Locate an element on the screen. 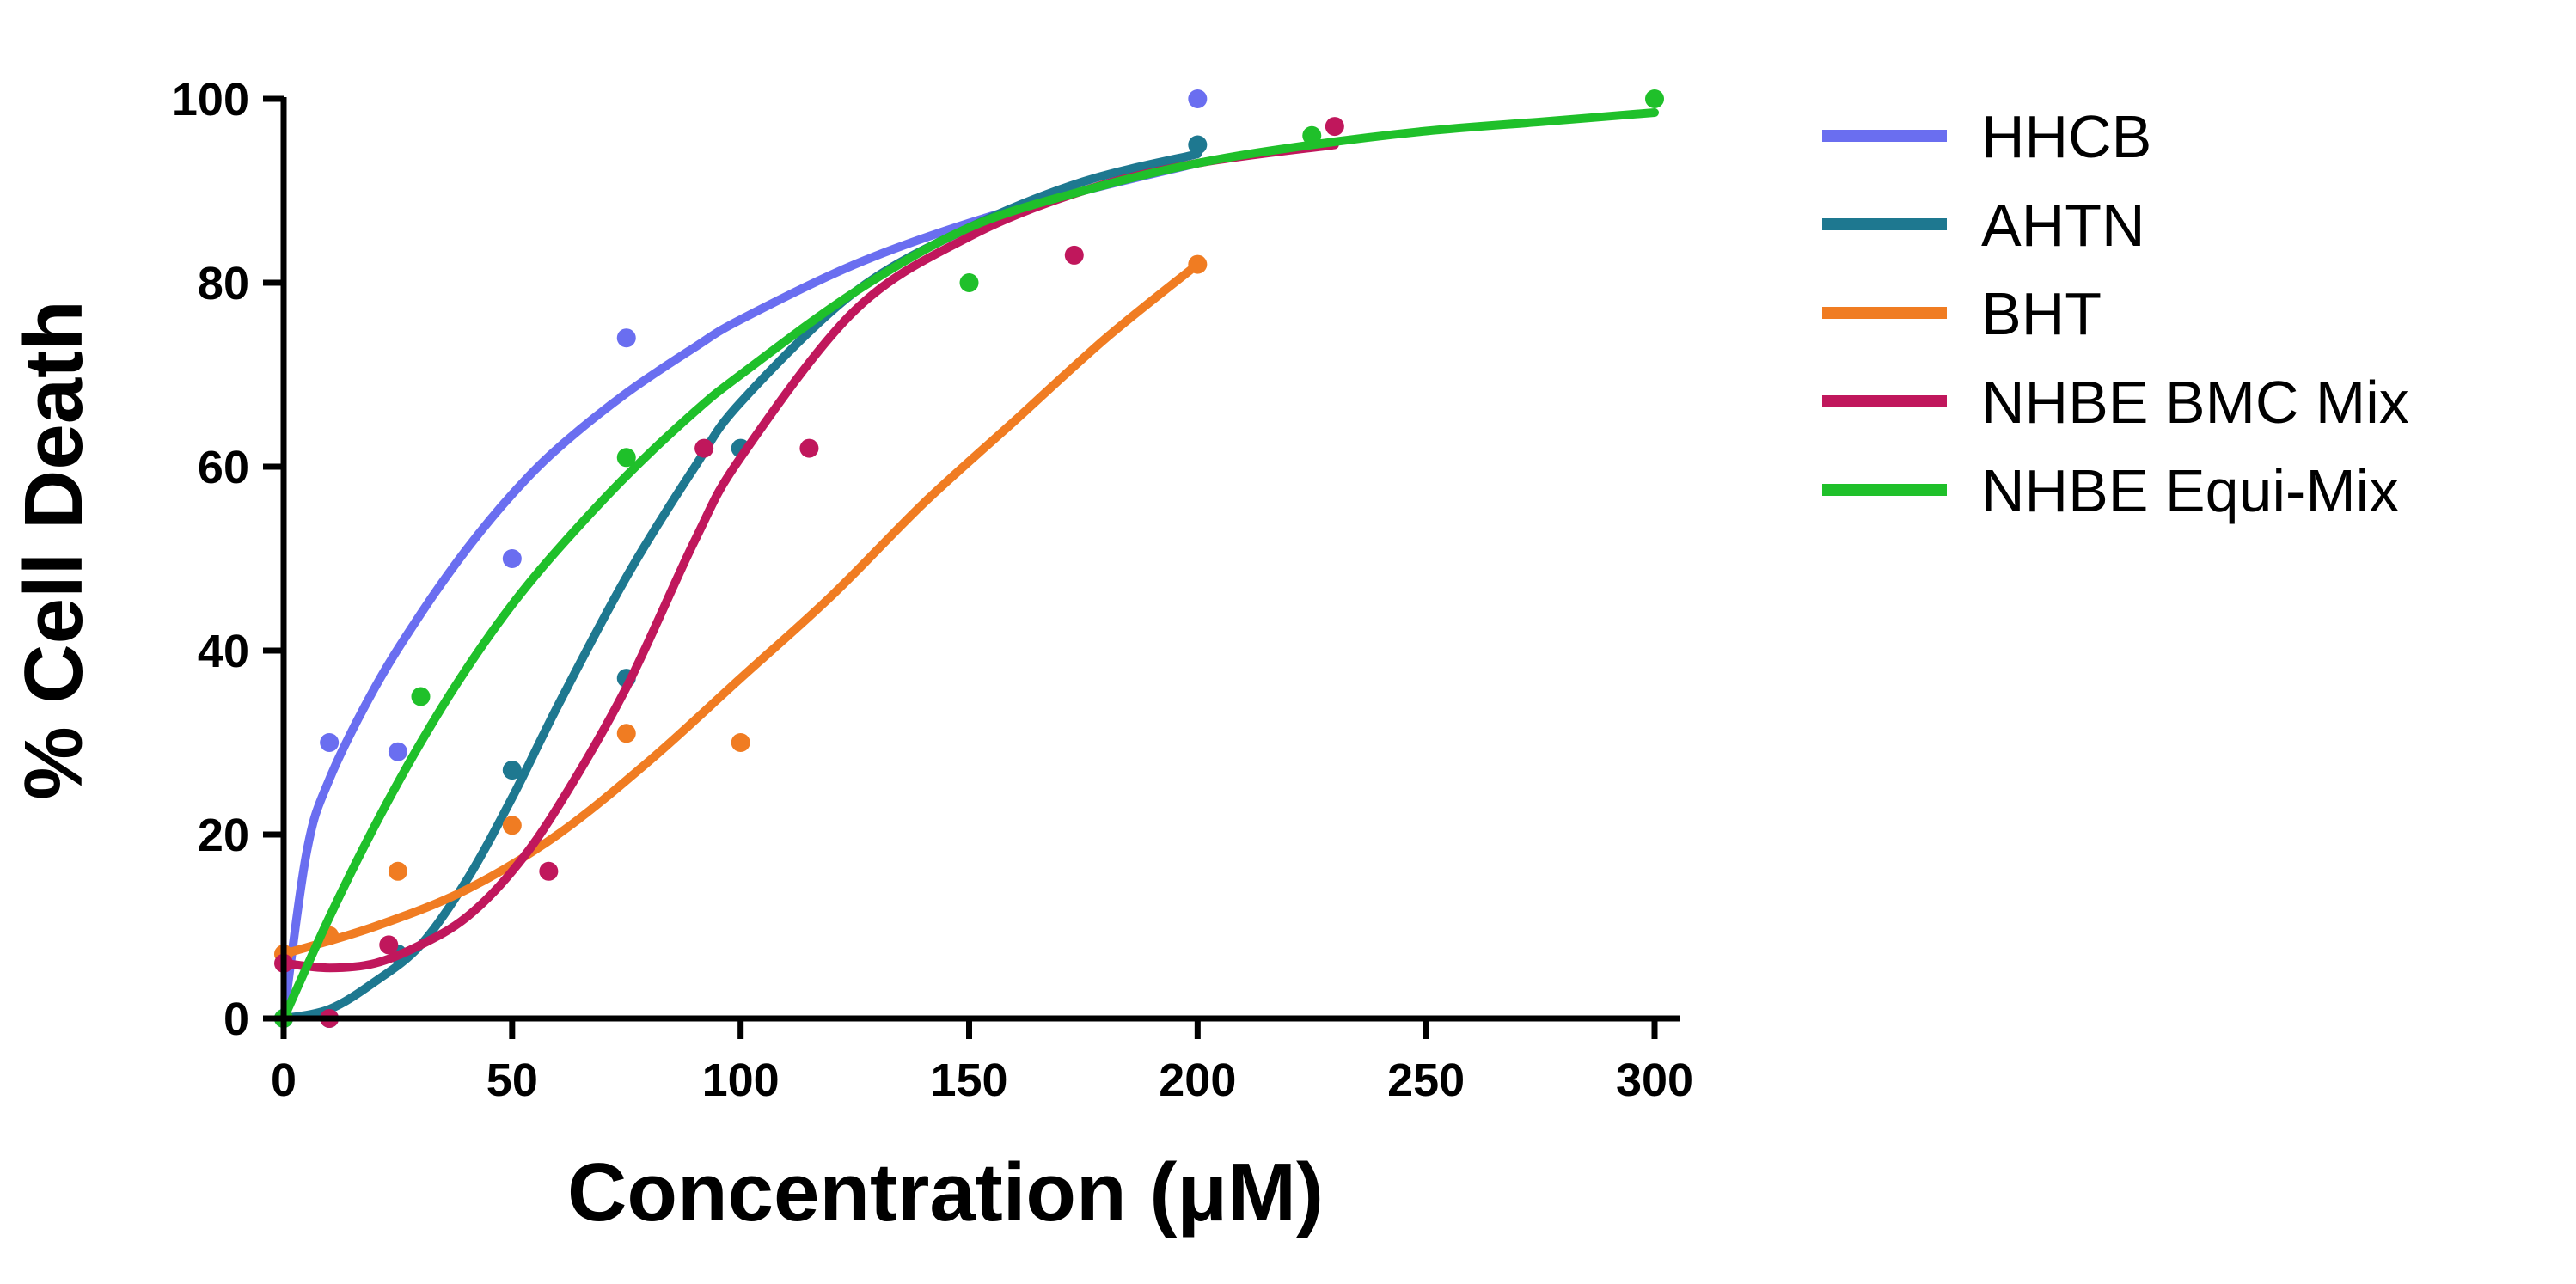 This screenshot has height=1284, width=2576. x-tick-label: 100 is located at coordinates (741, 1080).